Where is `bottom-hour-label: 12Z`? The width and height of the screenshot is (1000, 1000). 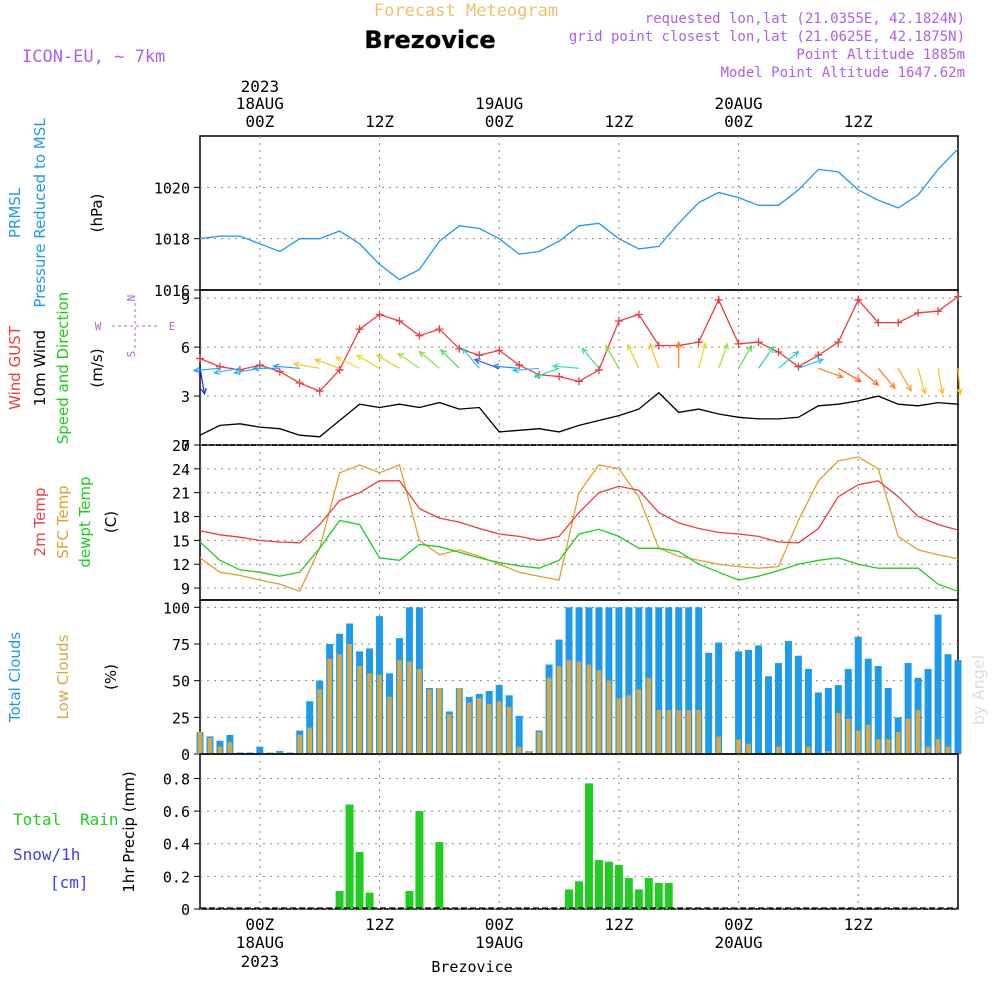
bottom-hour-label: 12Z is located at coordinates (618, 924).